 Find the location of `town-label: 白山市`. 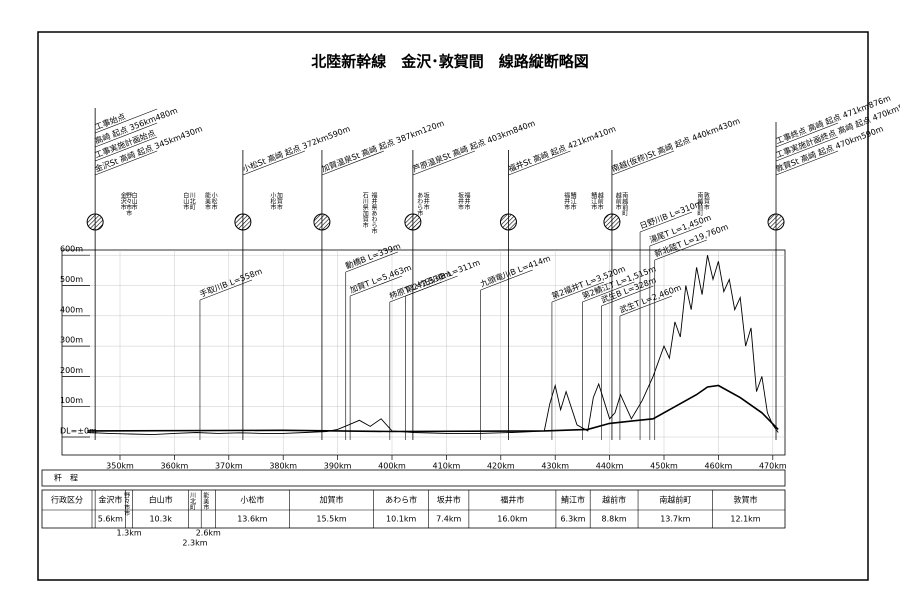

town-label: 白山市 is located at coordinates (185, 201).